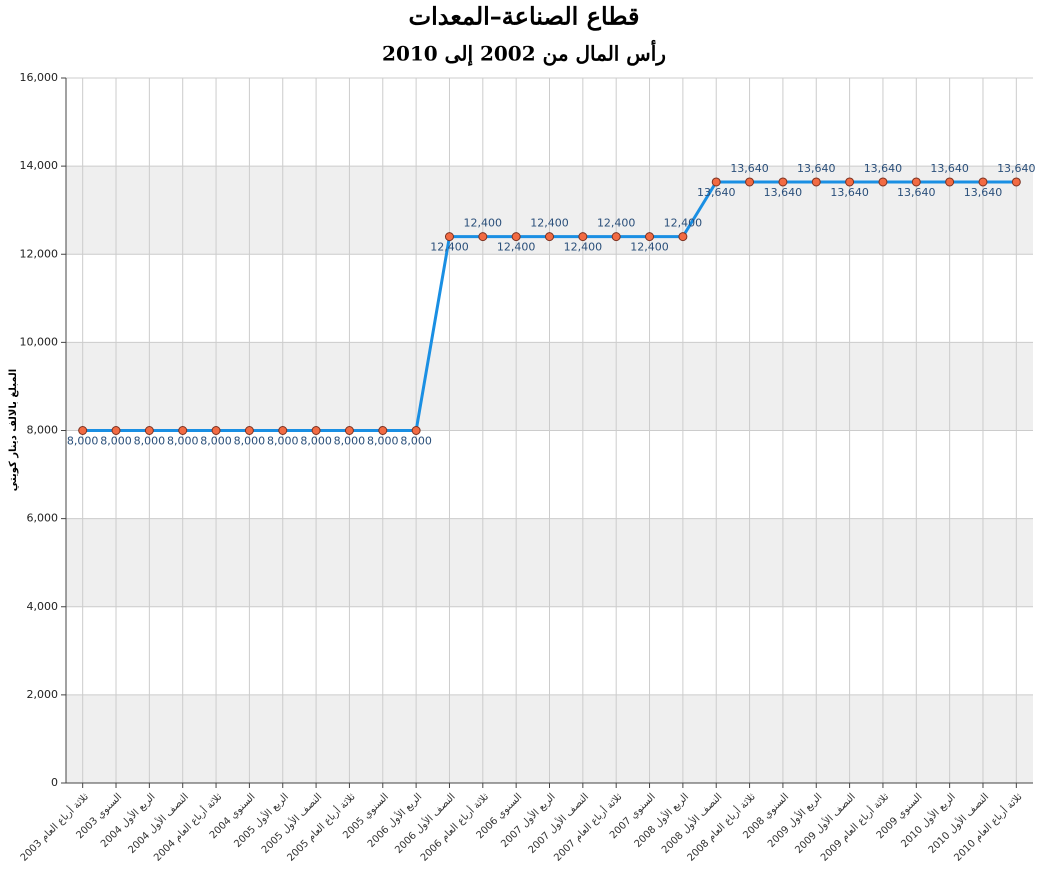  Describe the element at coordinates (39, 165) in the screenshot. I see `y-tick-label: 14,000` at that location.